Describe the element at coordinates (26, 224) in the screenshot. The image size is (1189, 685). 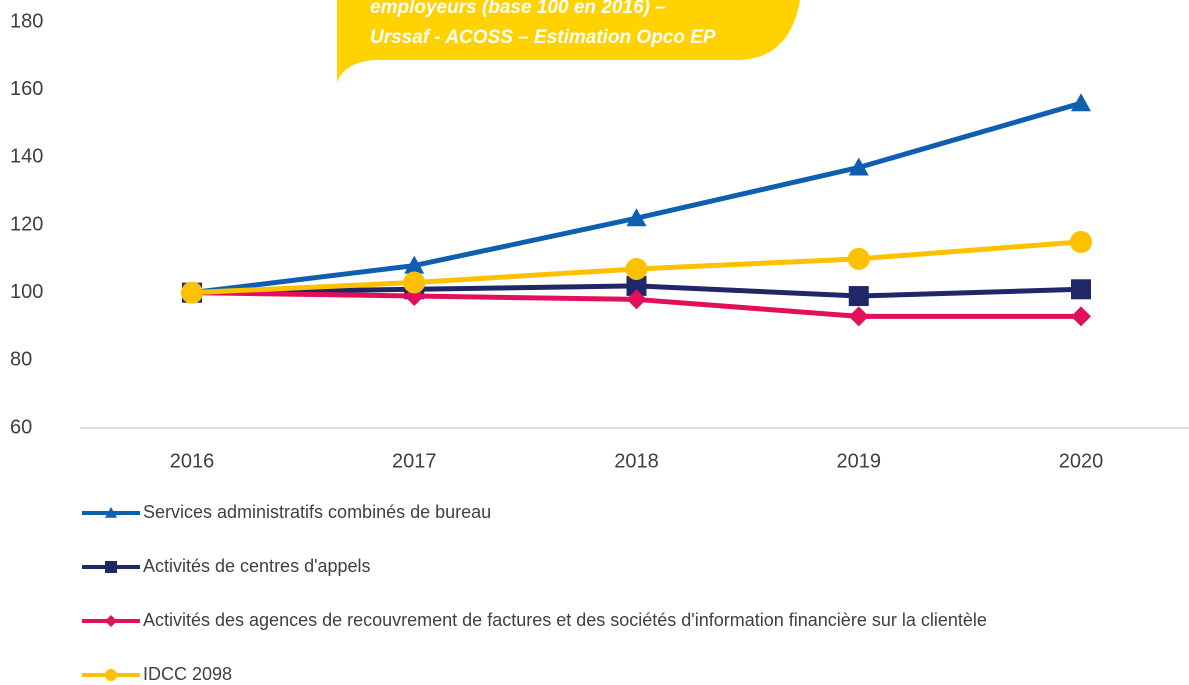
I see `y-tick-label: 120` at that location.